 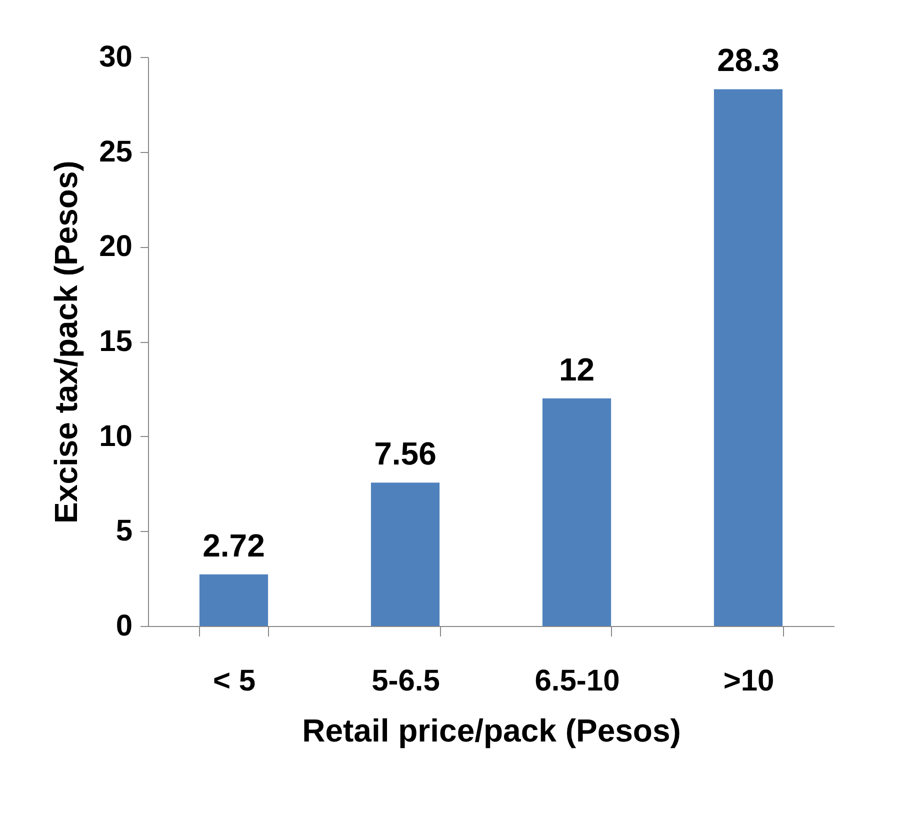 What do you see at coordinates (405, 454) in the screenshot?
I see `data-label: 7.56` at bounding box center [405, 454].